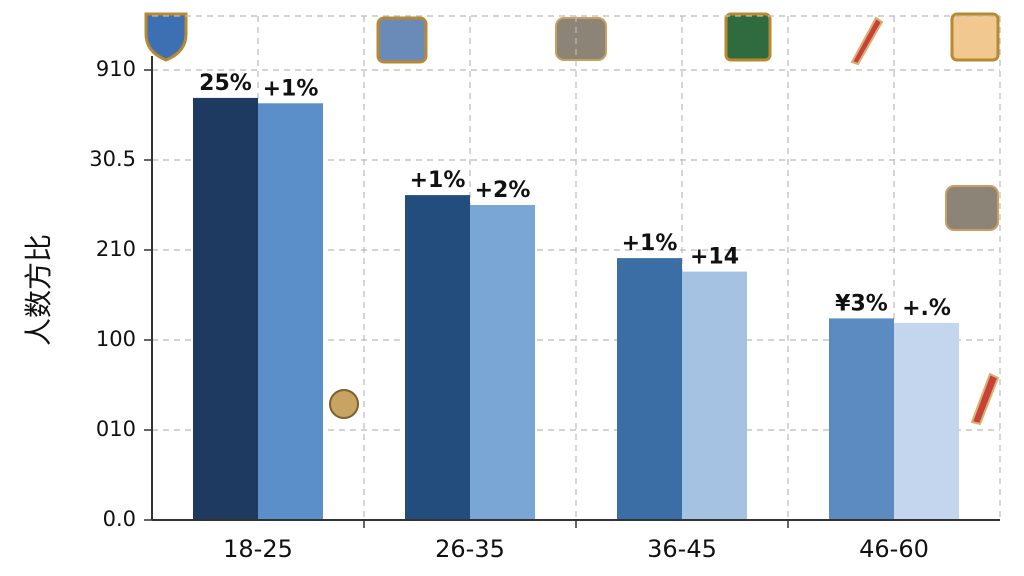  Describe the element at coordinates (503, 190) in the screenshot. I see `bar-label: +2%` at that location.